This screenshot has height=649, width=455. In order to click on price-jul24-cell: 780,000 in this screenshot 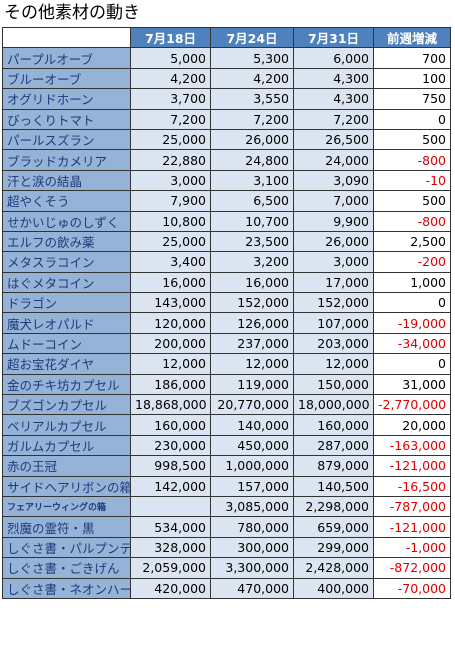, I will do `click(252, 527)`.